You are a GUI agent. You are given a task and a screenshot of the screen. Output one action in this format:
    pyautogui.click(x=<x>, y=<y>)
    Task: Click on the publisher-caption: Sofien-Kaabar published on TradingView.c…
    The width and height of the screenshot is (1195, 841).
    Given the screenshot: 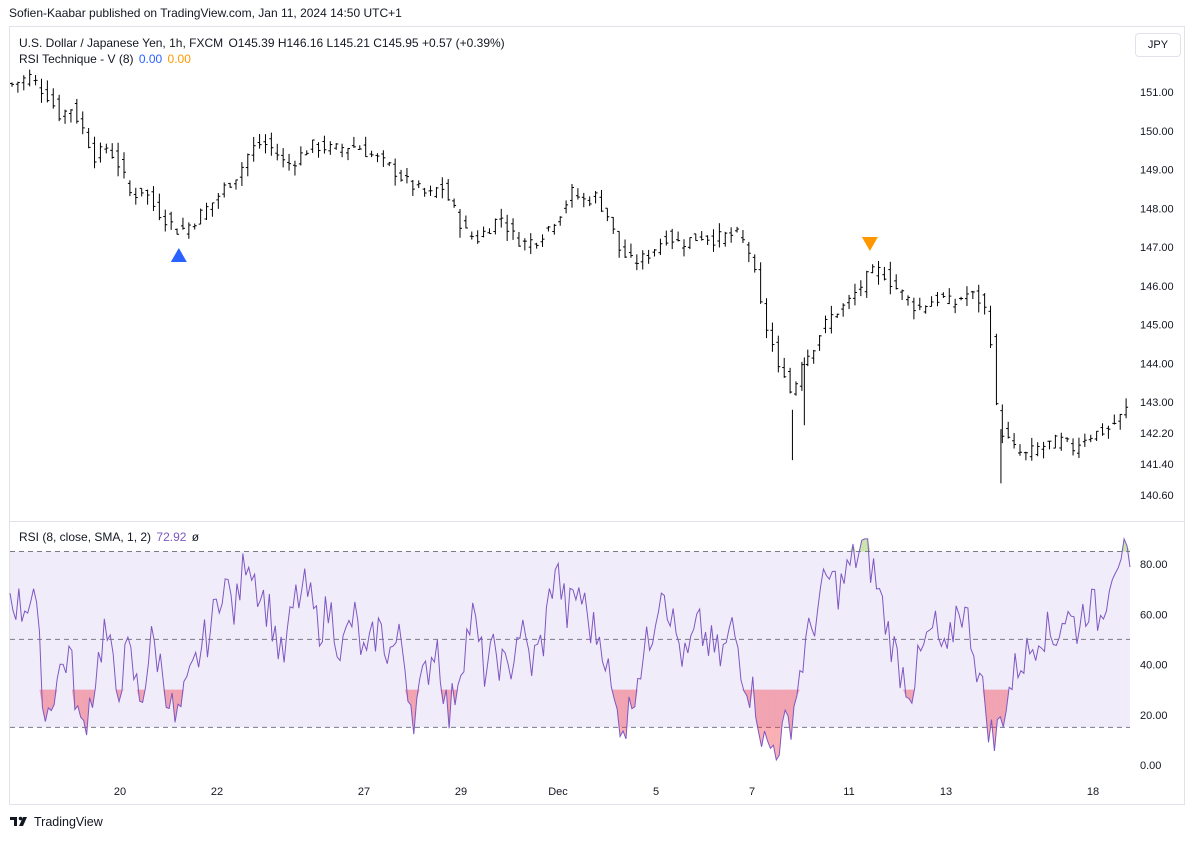 What is the action you would take?
    pyautogui.click(x=205, y=13)
    